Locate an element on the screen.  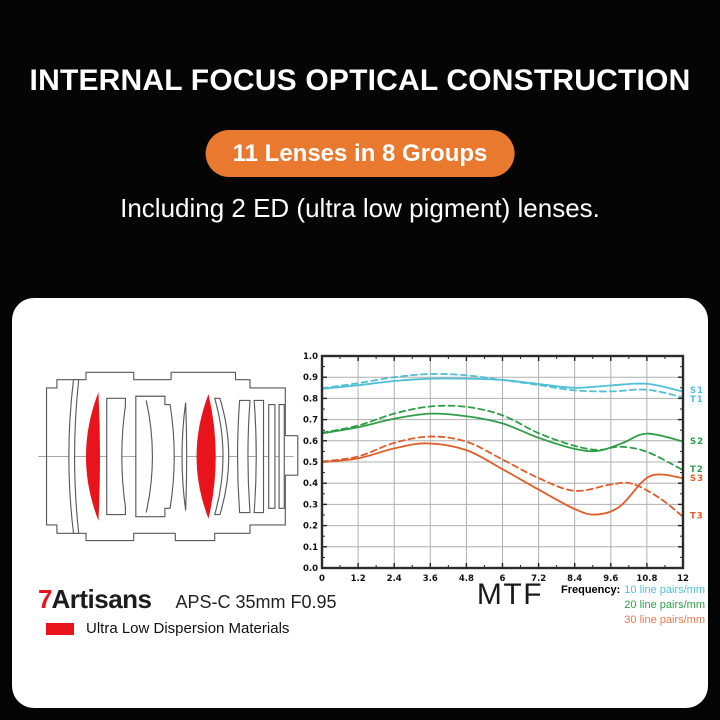
lens-element-7-ed is located at coordinates (206, 456).